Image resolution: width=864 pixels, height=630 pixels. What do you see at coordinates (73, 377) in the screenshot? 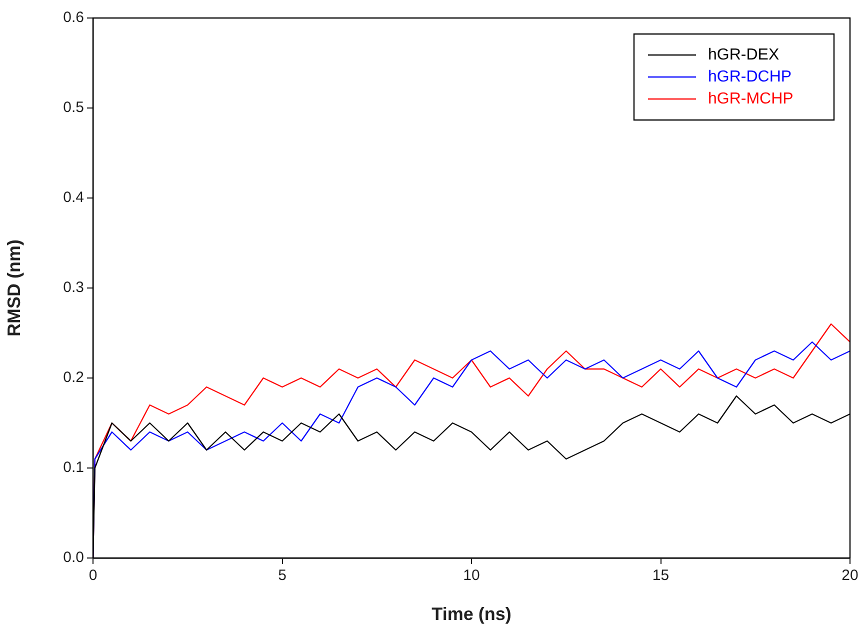
I see `y-tick-label: 0.2` at bounding box center [73, 377].